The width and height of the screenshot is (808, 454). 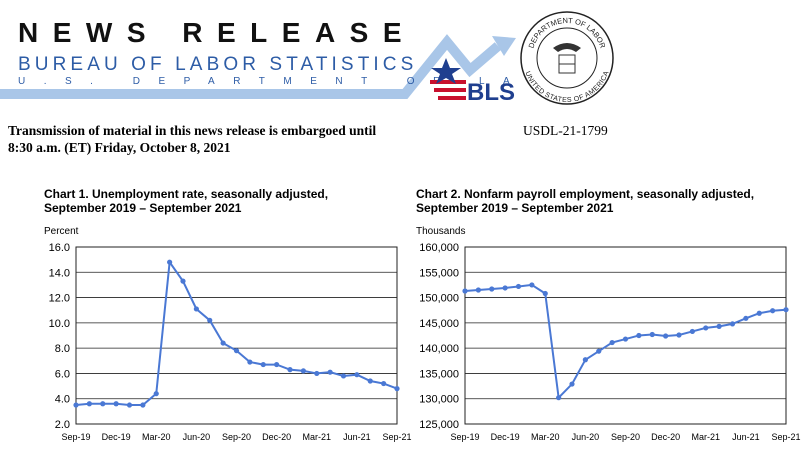 I want to click on y-tick-label: 140,000, so click(x=439, y=349).